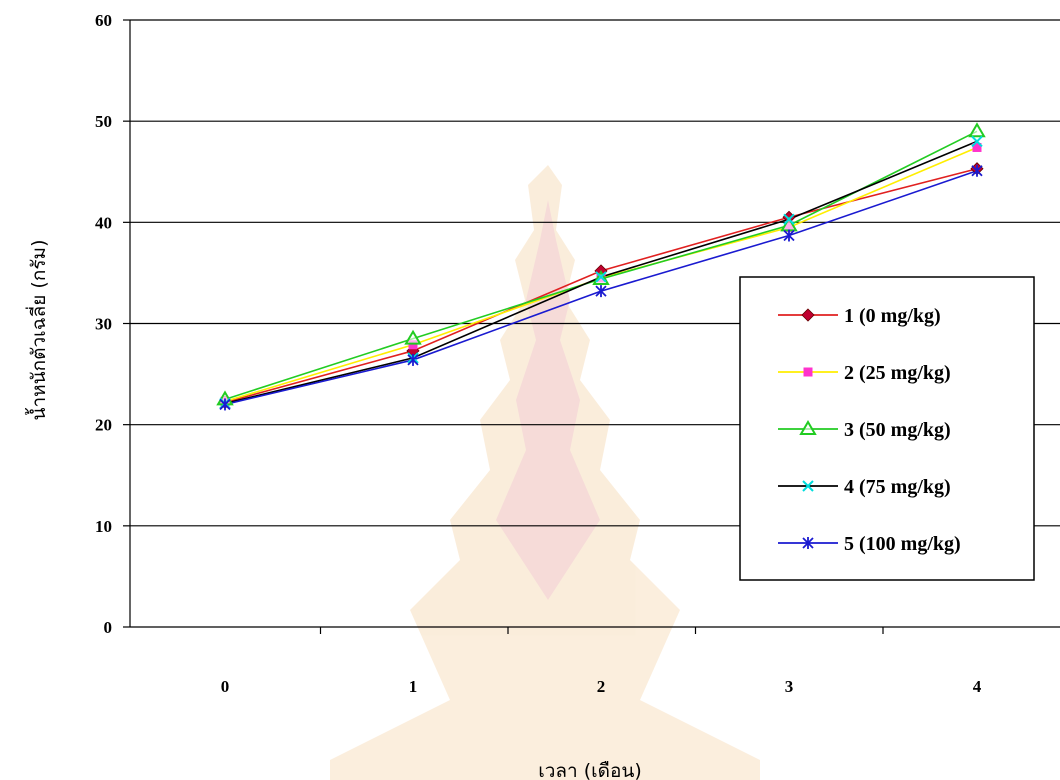  I want to click on x-tick-label: 0, so click(225, 686).